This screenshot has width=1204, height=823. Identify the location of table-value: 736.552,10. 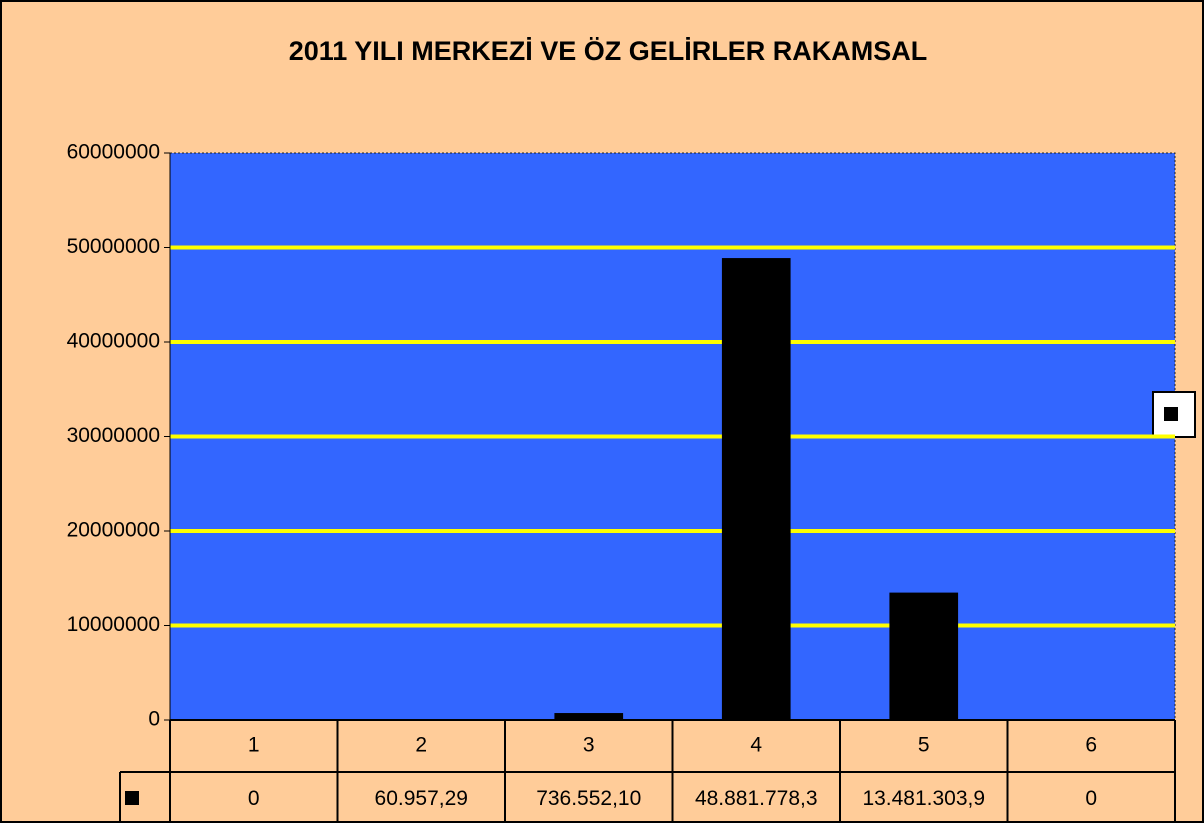
(588, 798).